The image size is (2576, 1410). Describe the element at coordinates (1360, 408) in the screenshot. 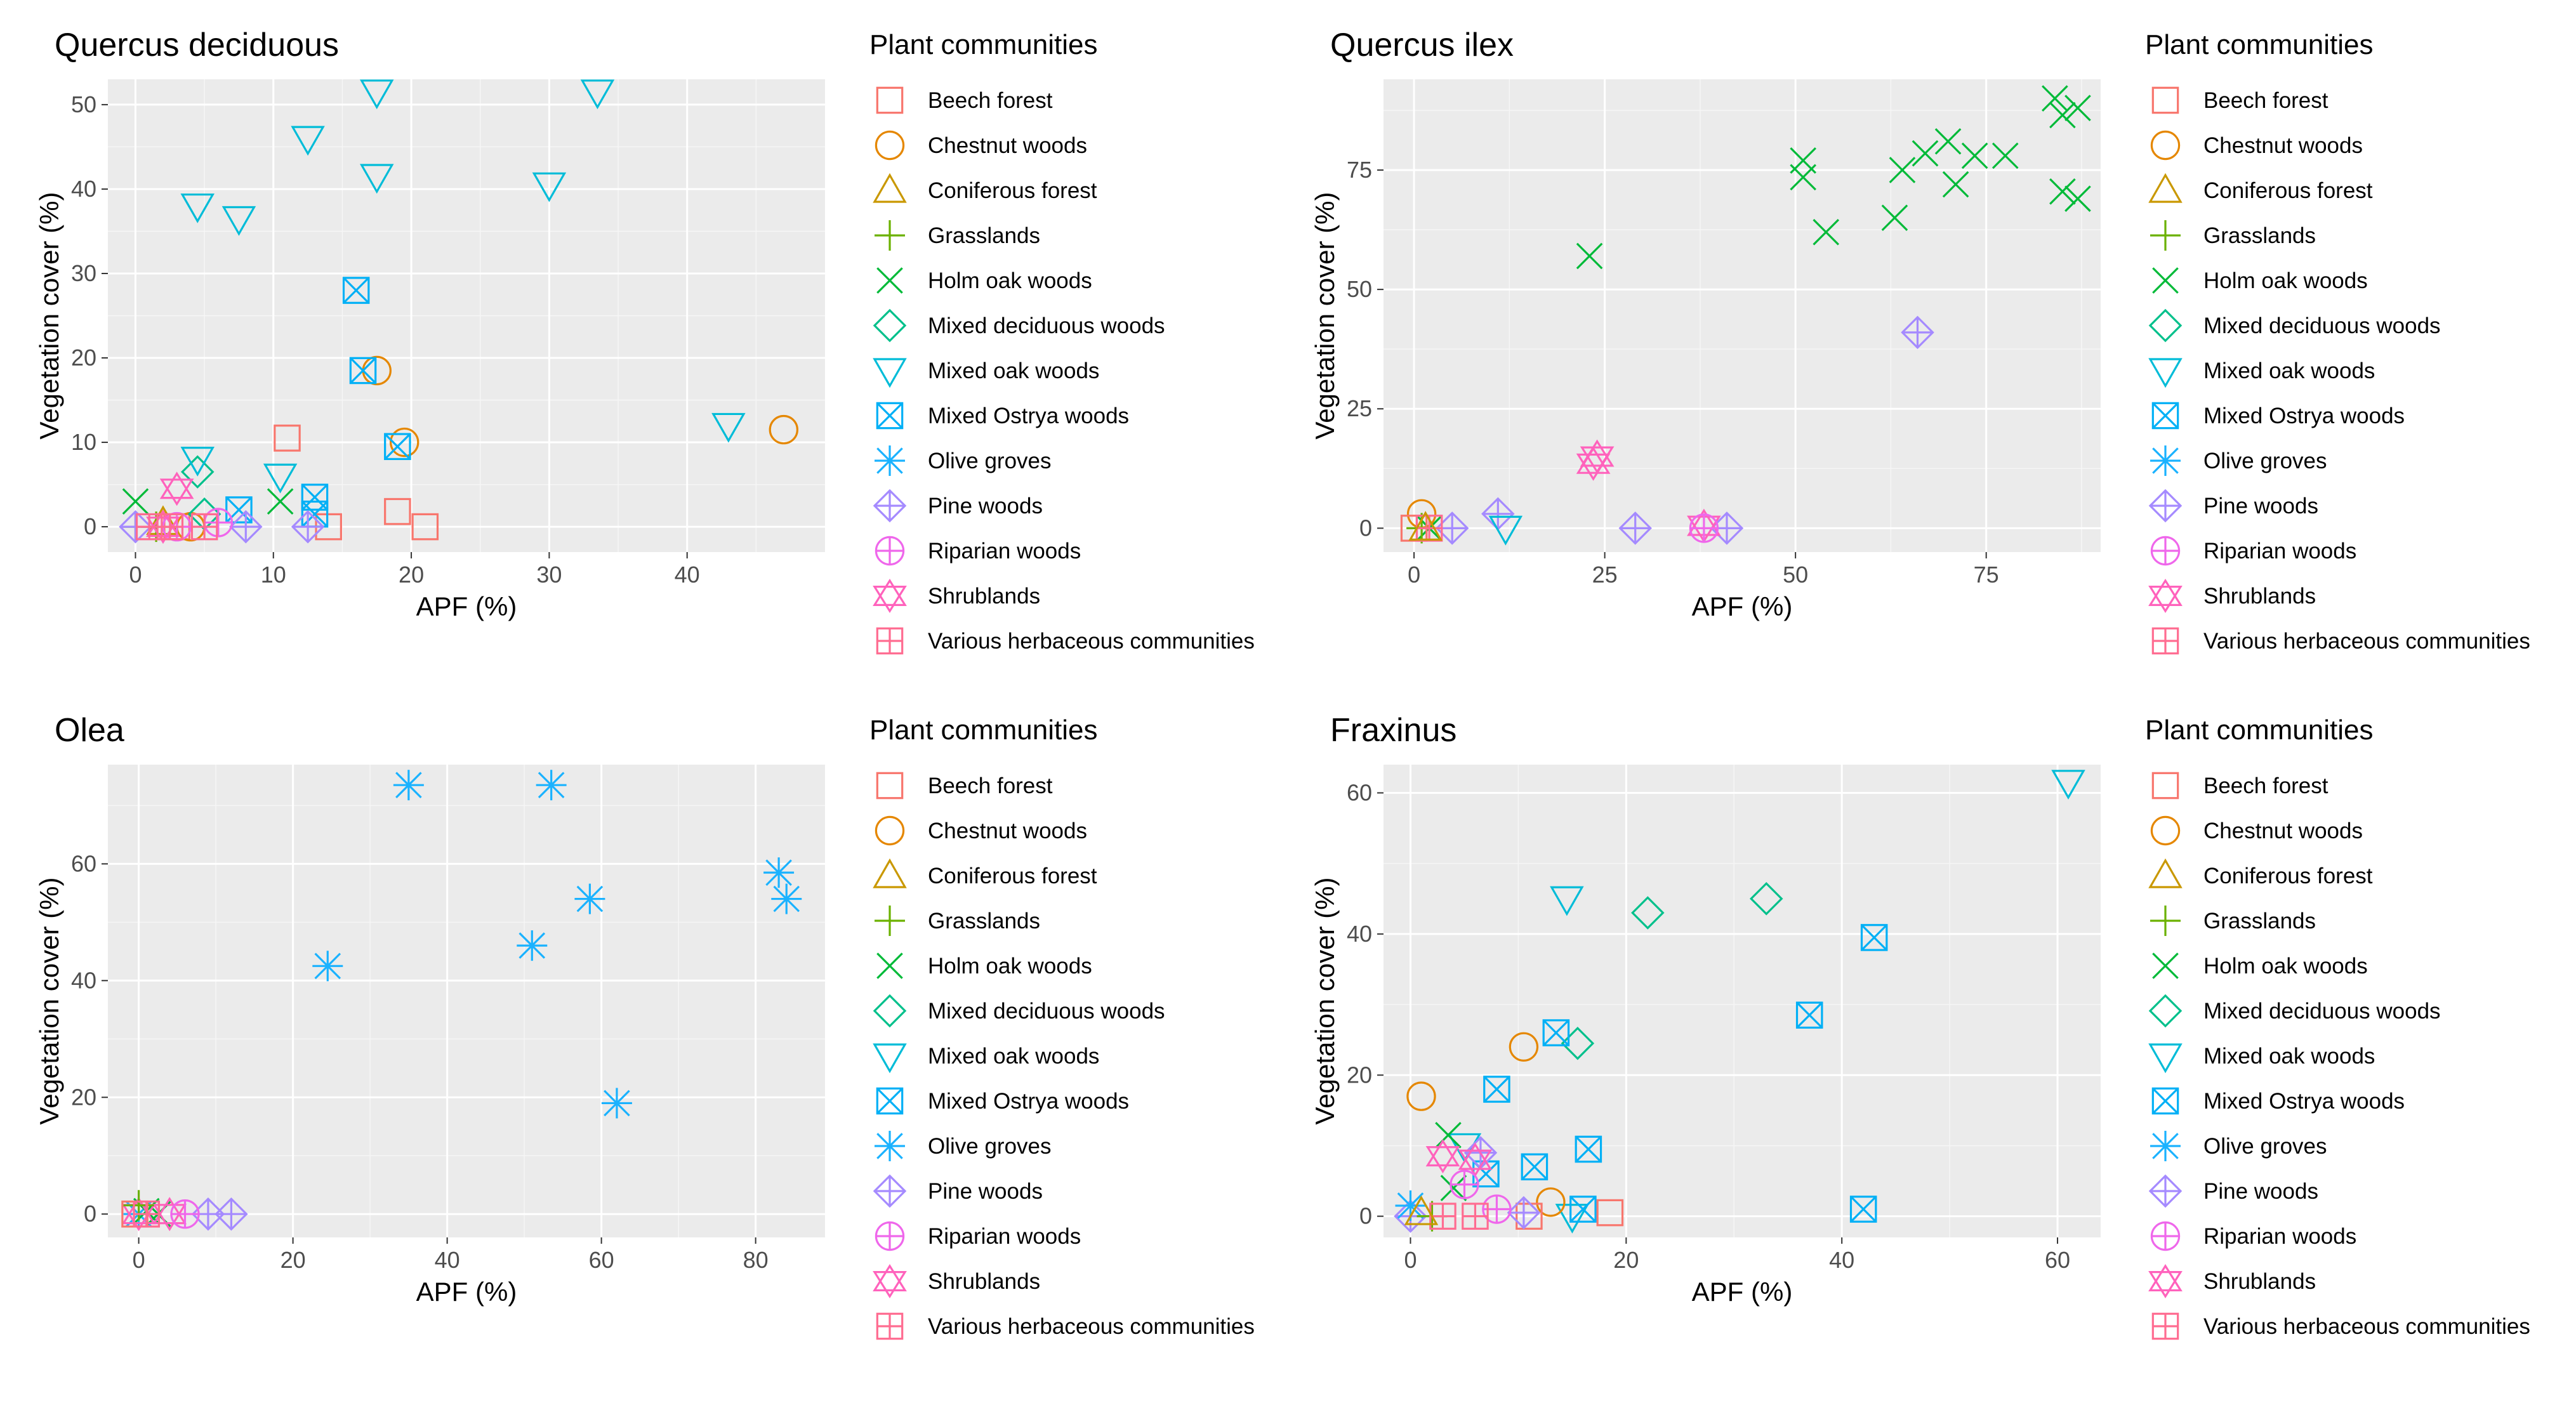

I see `y-tick-label: 25` at that location.